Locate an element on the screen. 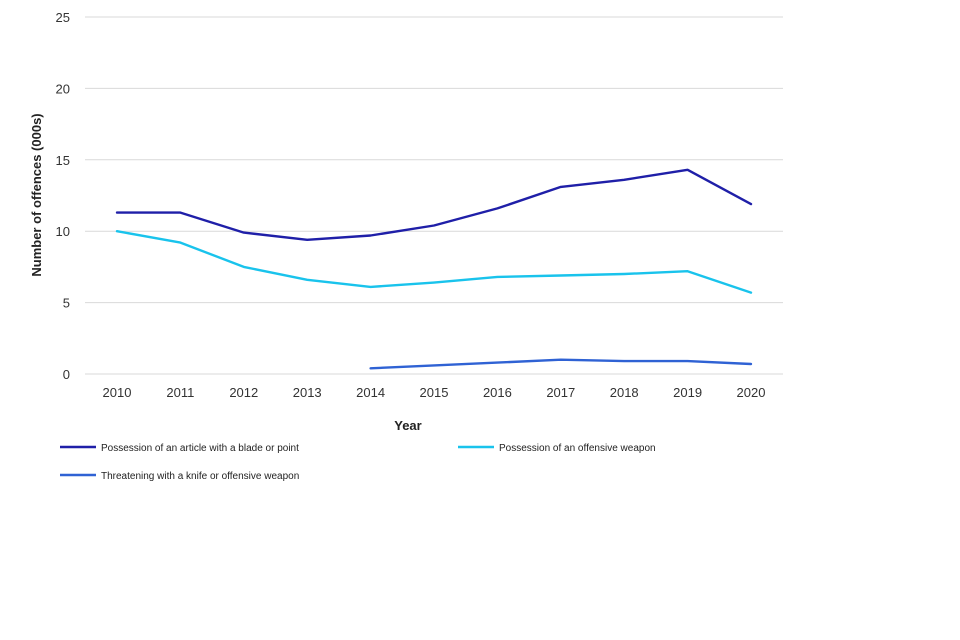 The height and width of the screenshot is (640, 960). y-axis-title: Number of offences (000s) is located at coordinates (36, 194).